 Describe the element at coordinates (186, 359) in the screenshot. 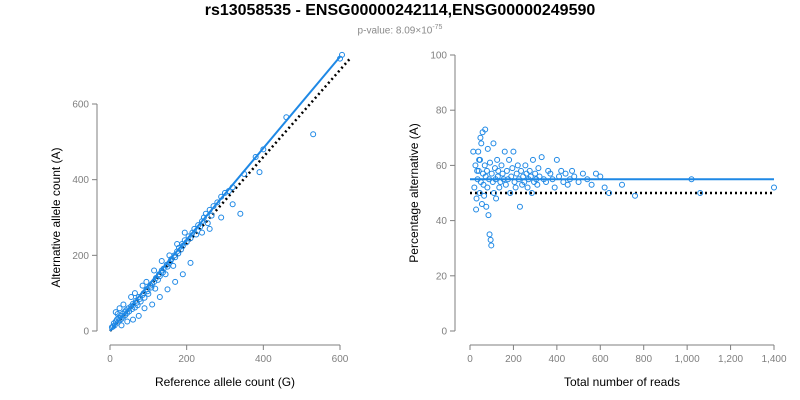

I see `panel-1-x-tick-label: 200` at that location.